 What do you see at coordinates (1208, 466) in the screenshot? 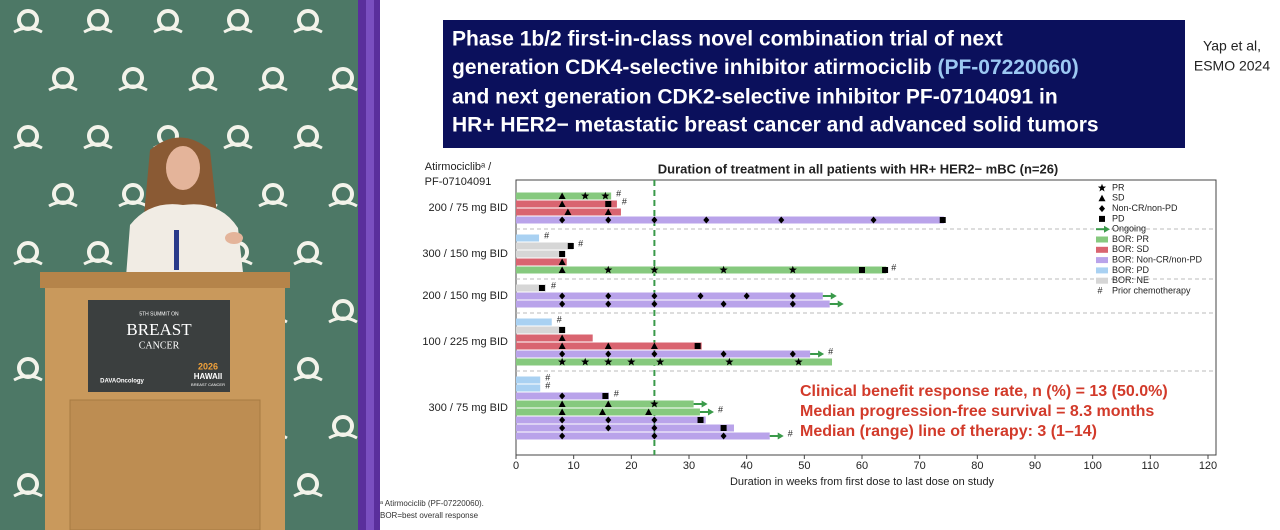
I see `x-tick-label: 120` at bounding box center [1208, 466].